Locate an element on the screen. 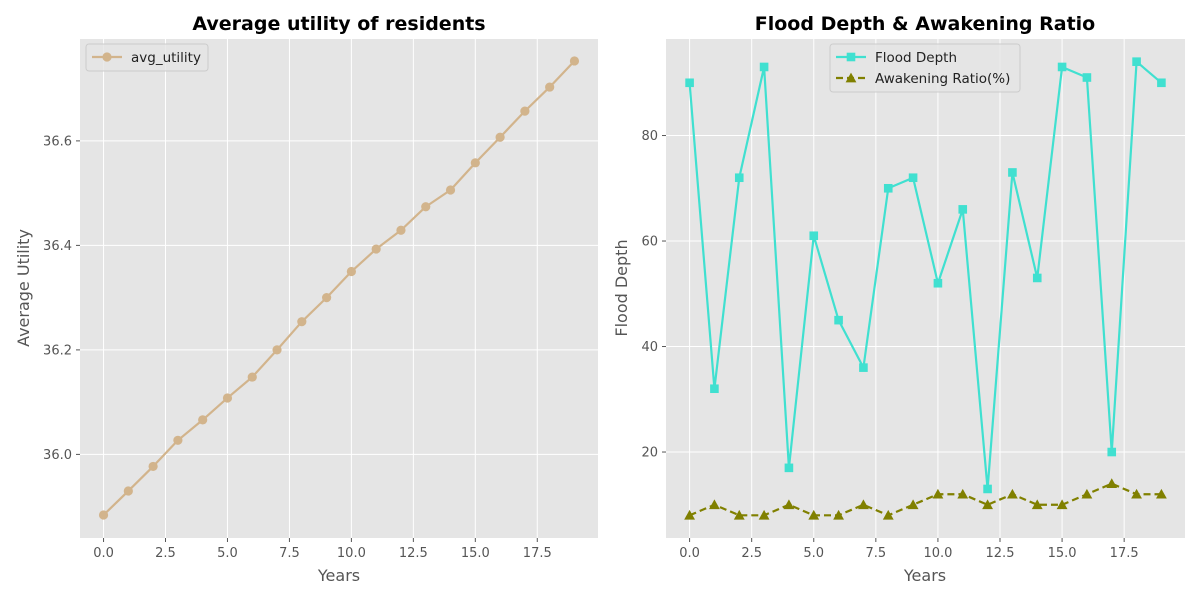 This screenshot has width=1200, height=600. x-tick-label: 17.5 is located at coordinates (537, 553).